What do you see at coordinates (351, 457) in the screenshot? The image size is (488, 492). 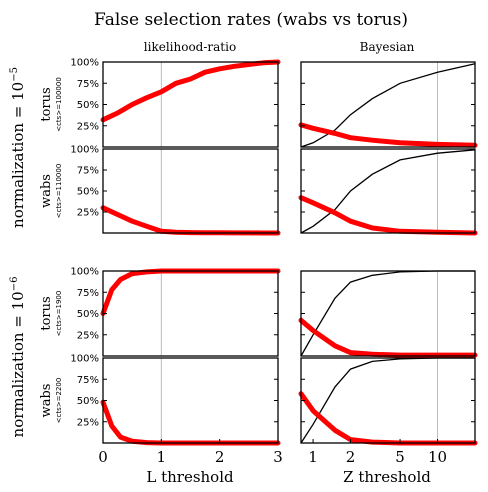 I see `x-tick-label-right: 2` at bounding box center [351, 457].